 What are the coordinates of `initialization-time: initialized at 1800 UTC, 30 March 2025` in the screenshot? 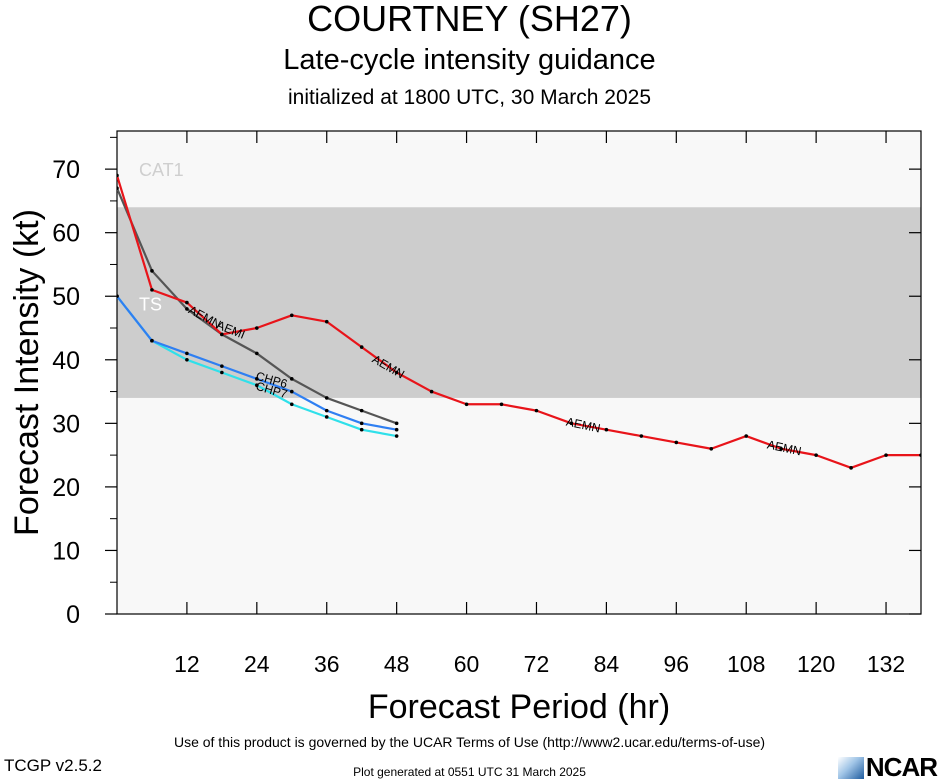 It's located at (469, 97).